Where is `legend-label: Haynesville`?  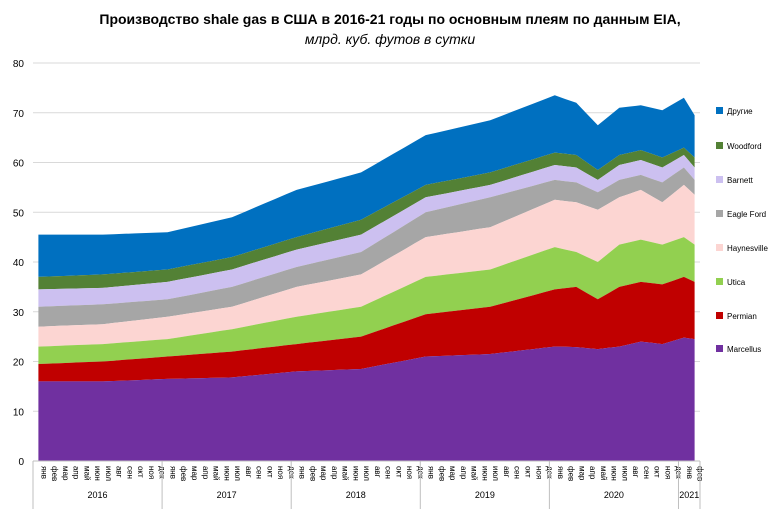
legend-label: Haynesville is located at coordinates (747, 248).